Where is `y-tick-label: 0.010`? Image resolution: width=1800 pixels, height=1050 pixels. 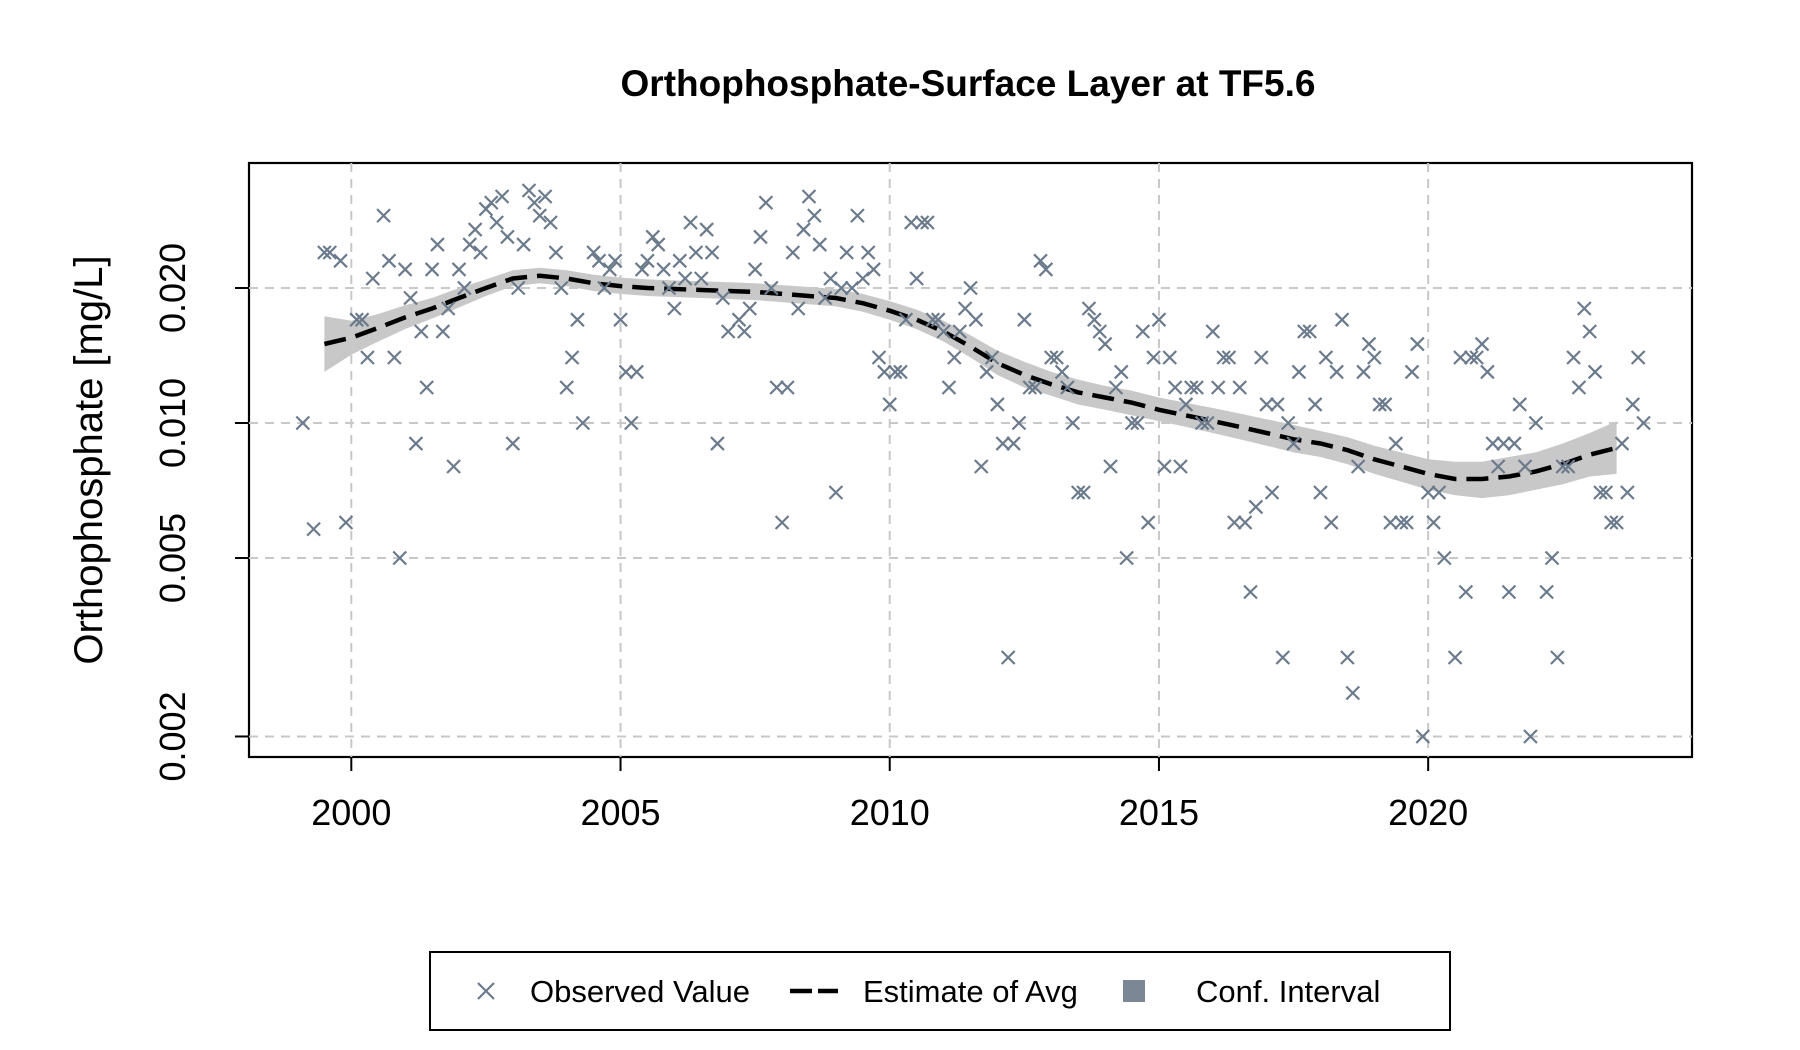
y-tick-label: 0.010 is located at coordinates (172, 423).